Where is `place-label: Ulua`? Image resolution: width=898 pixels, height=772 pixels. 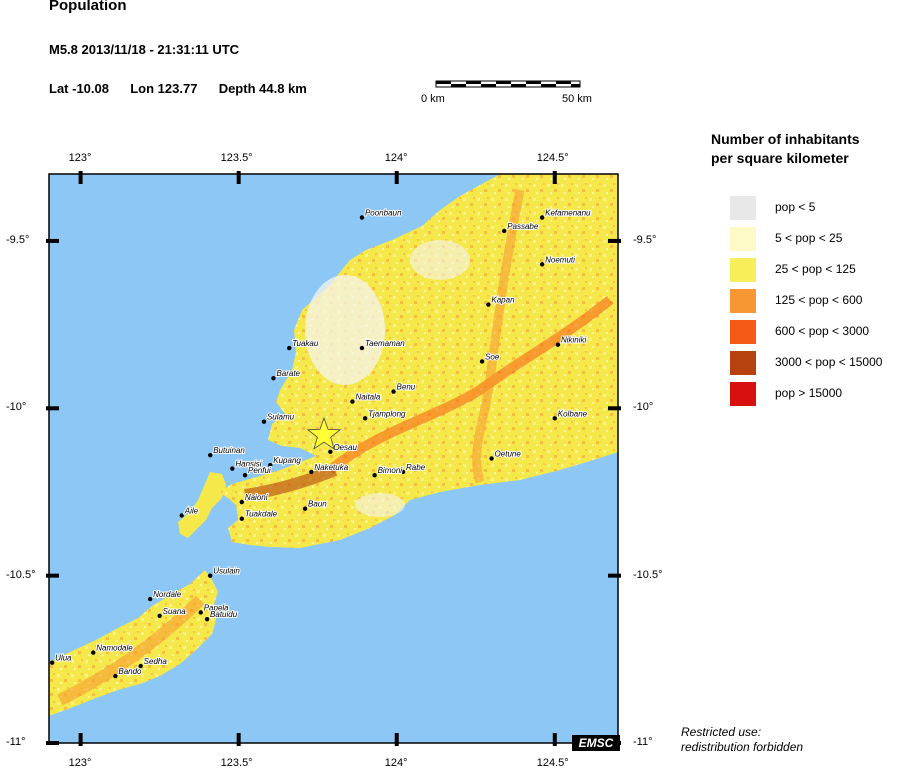 place-label: Ulua is located at coordinates (63, 658).